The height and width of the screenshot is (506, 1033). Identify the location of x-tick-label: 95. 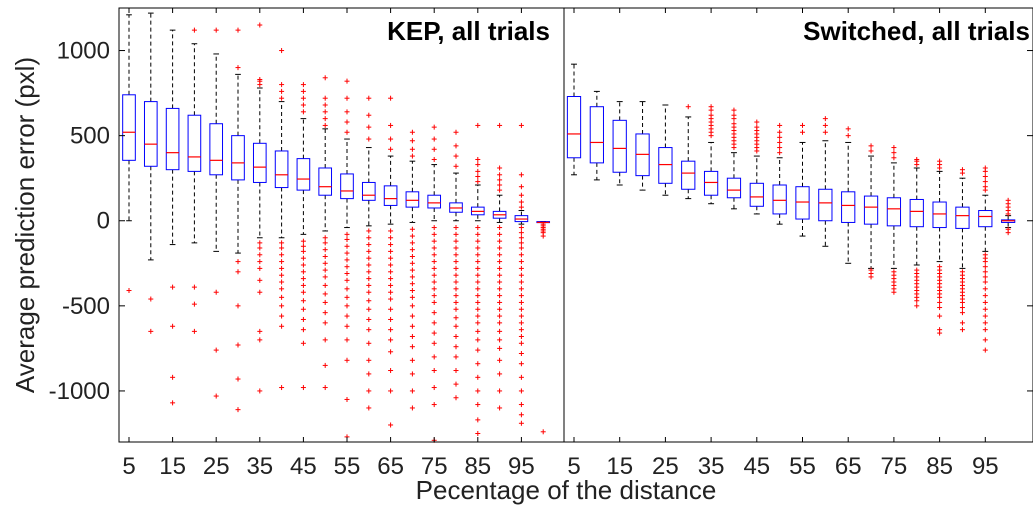
(985, 466).